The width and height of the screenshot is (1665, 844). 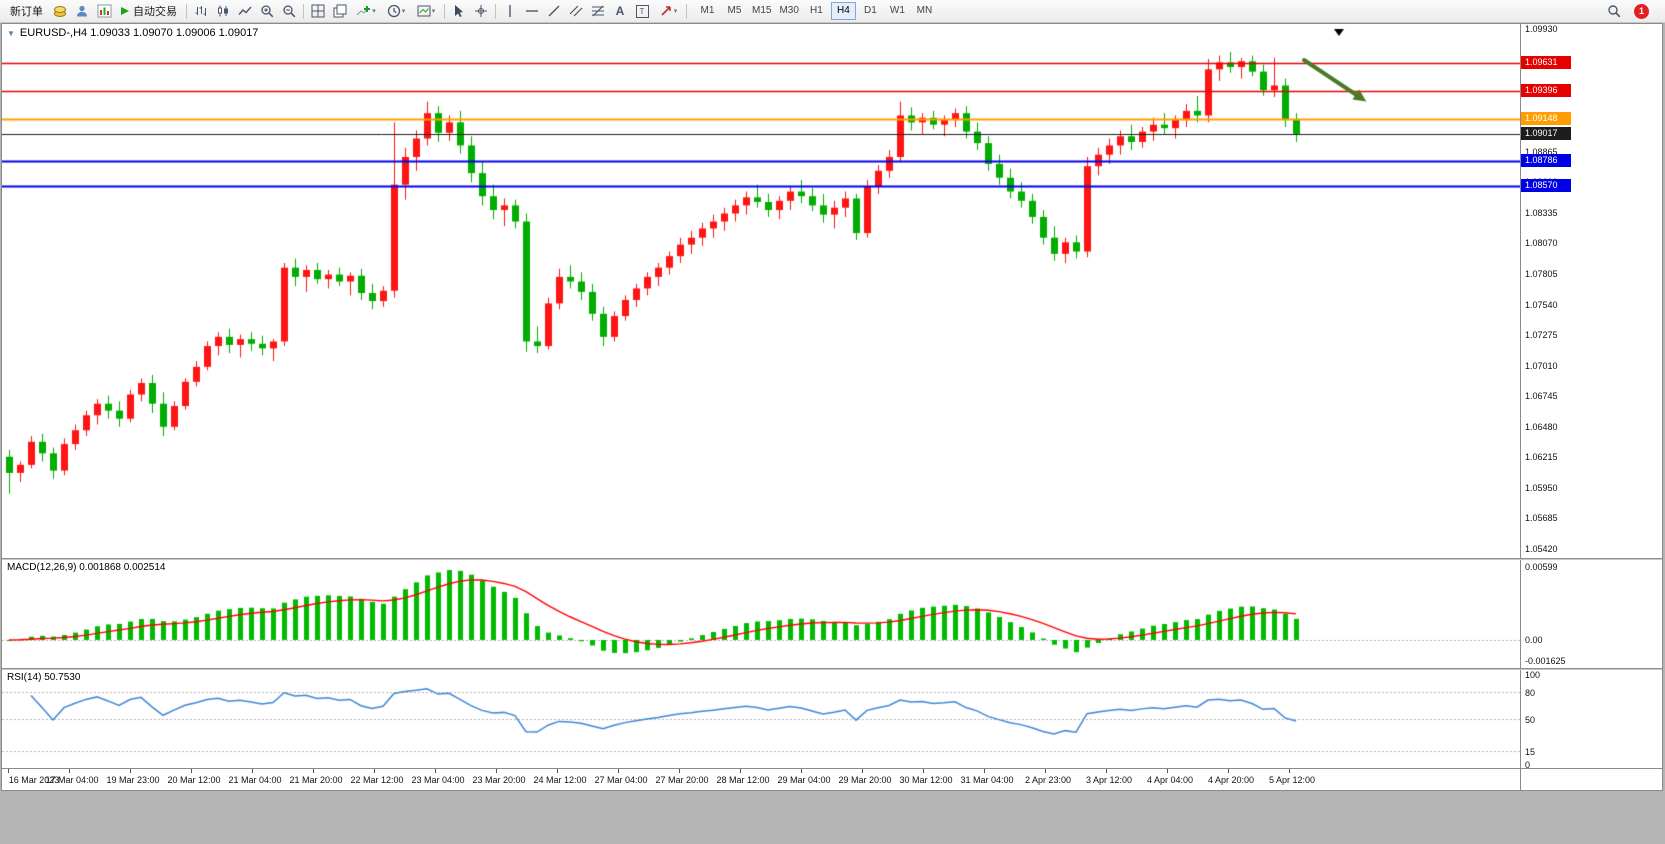 What do you see at coordinates (1541, 213) in the screenshot?
I see `price-scale-label: 1.08335` at bounding box center [1541, 213].